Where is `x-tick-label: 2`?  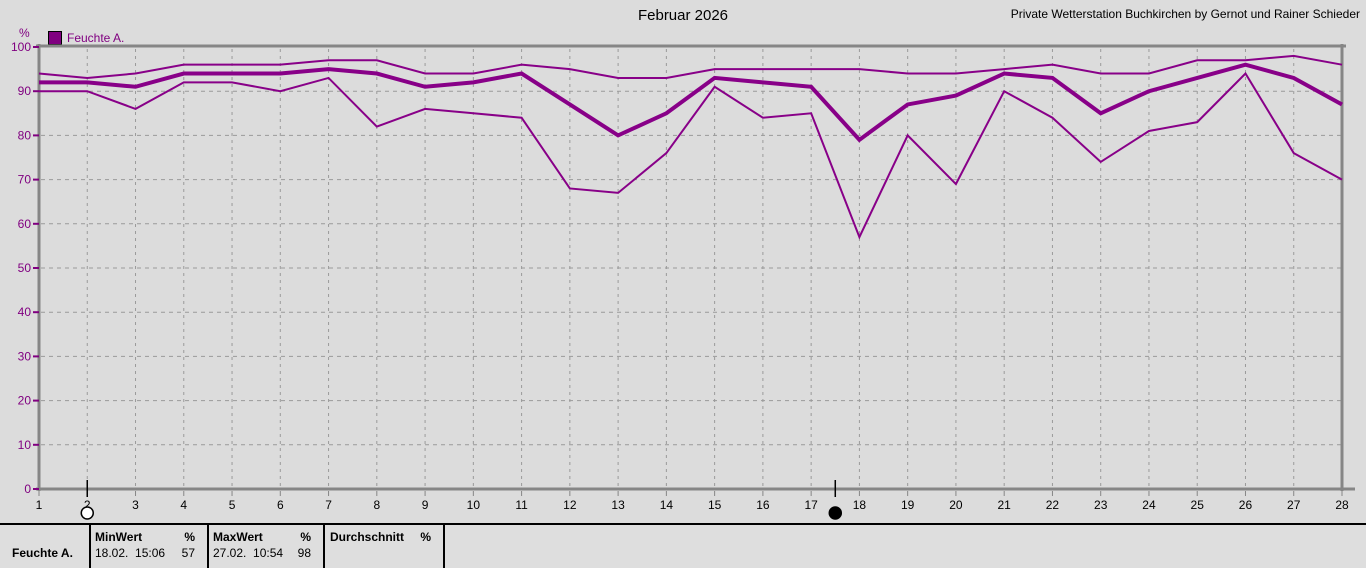 x-tick-label: 2 is located at coordinates (87, 505).